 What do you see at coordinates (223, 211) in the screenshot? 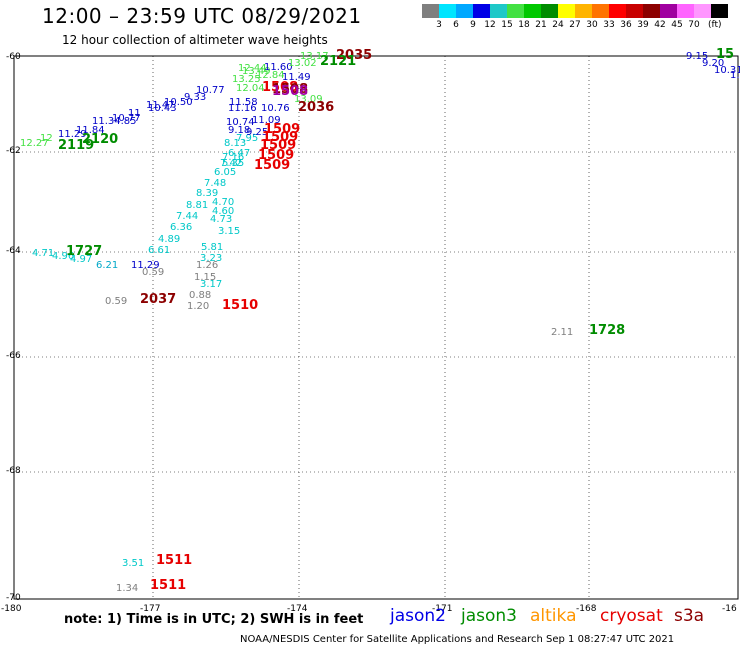
I see `swh-value-label: 4.60` at bounding box center [223, 211].